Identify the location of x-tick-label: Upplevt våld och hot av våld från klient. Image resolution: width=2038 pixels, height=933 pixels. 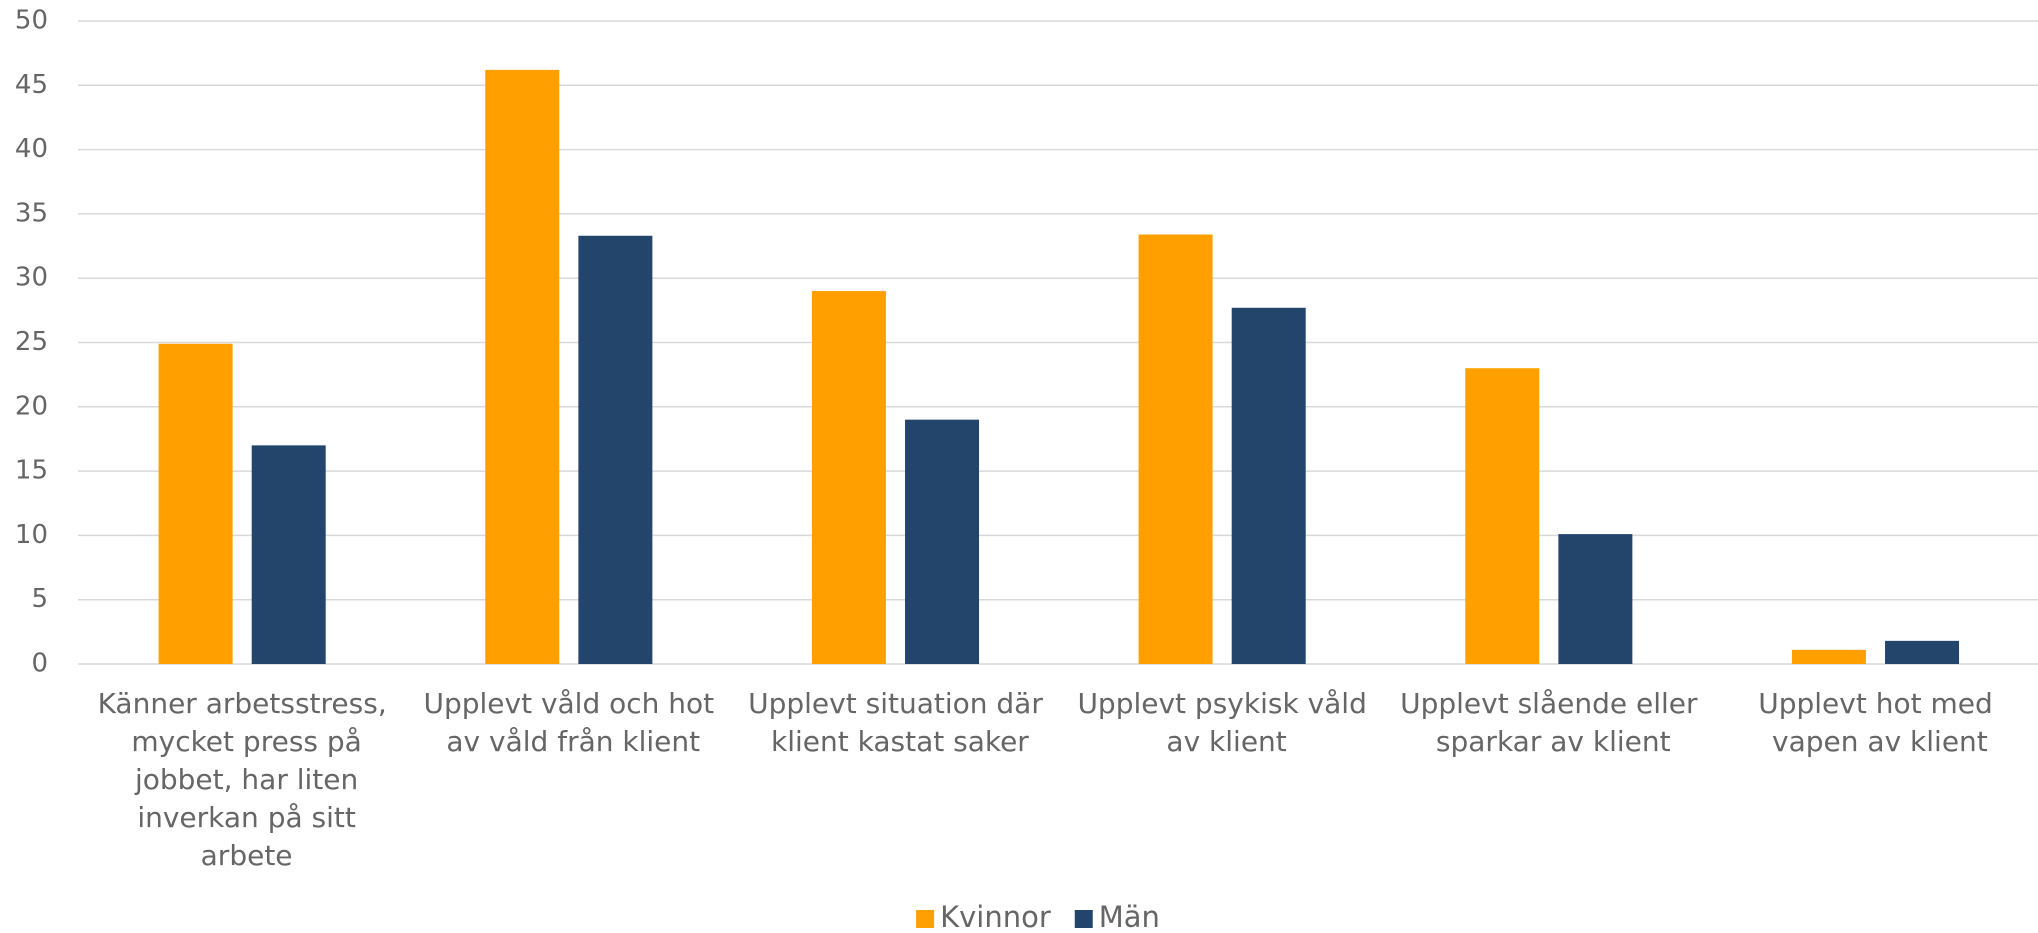
(568, 722).